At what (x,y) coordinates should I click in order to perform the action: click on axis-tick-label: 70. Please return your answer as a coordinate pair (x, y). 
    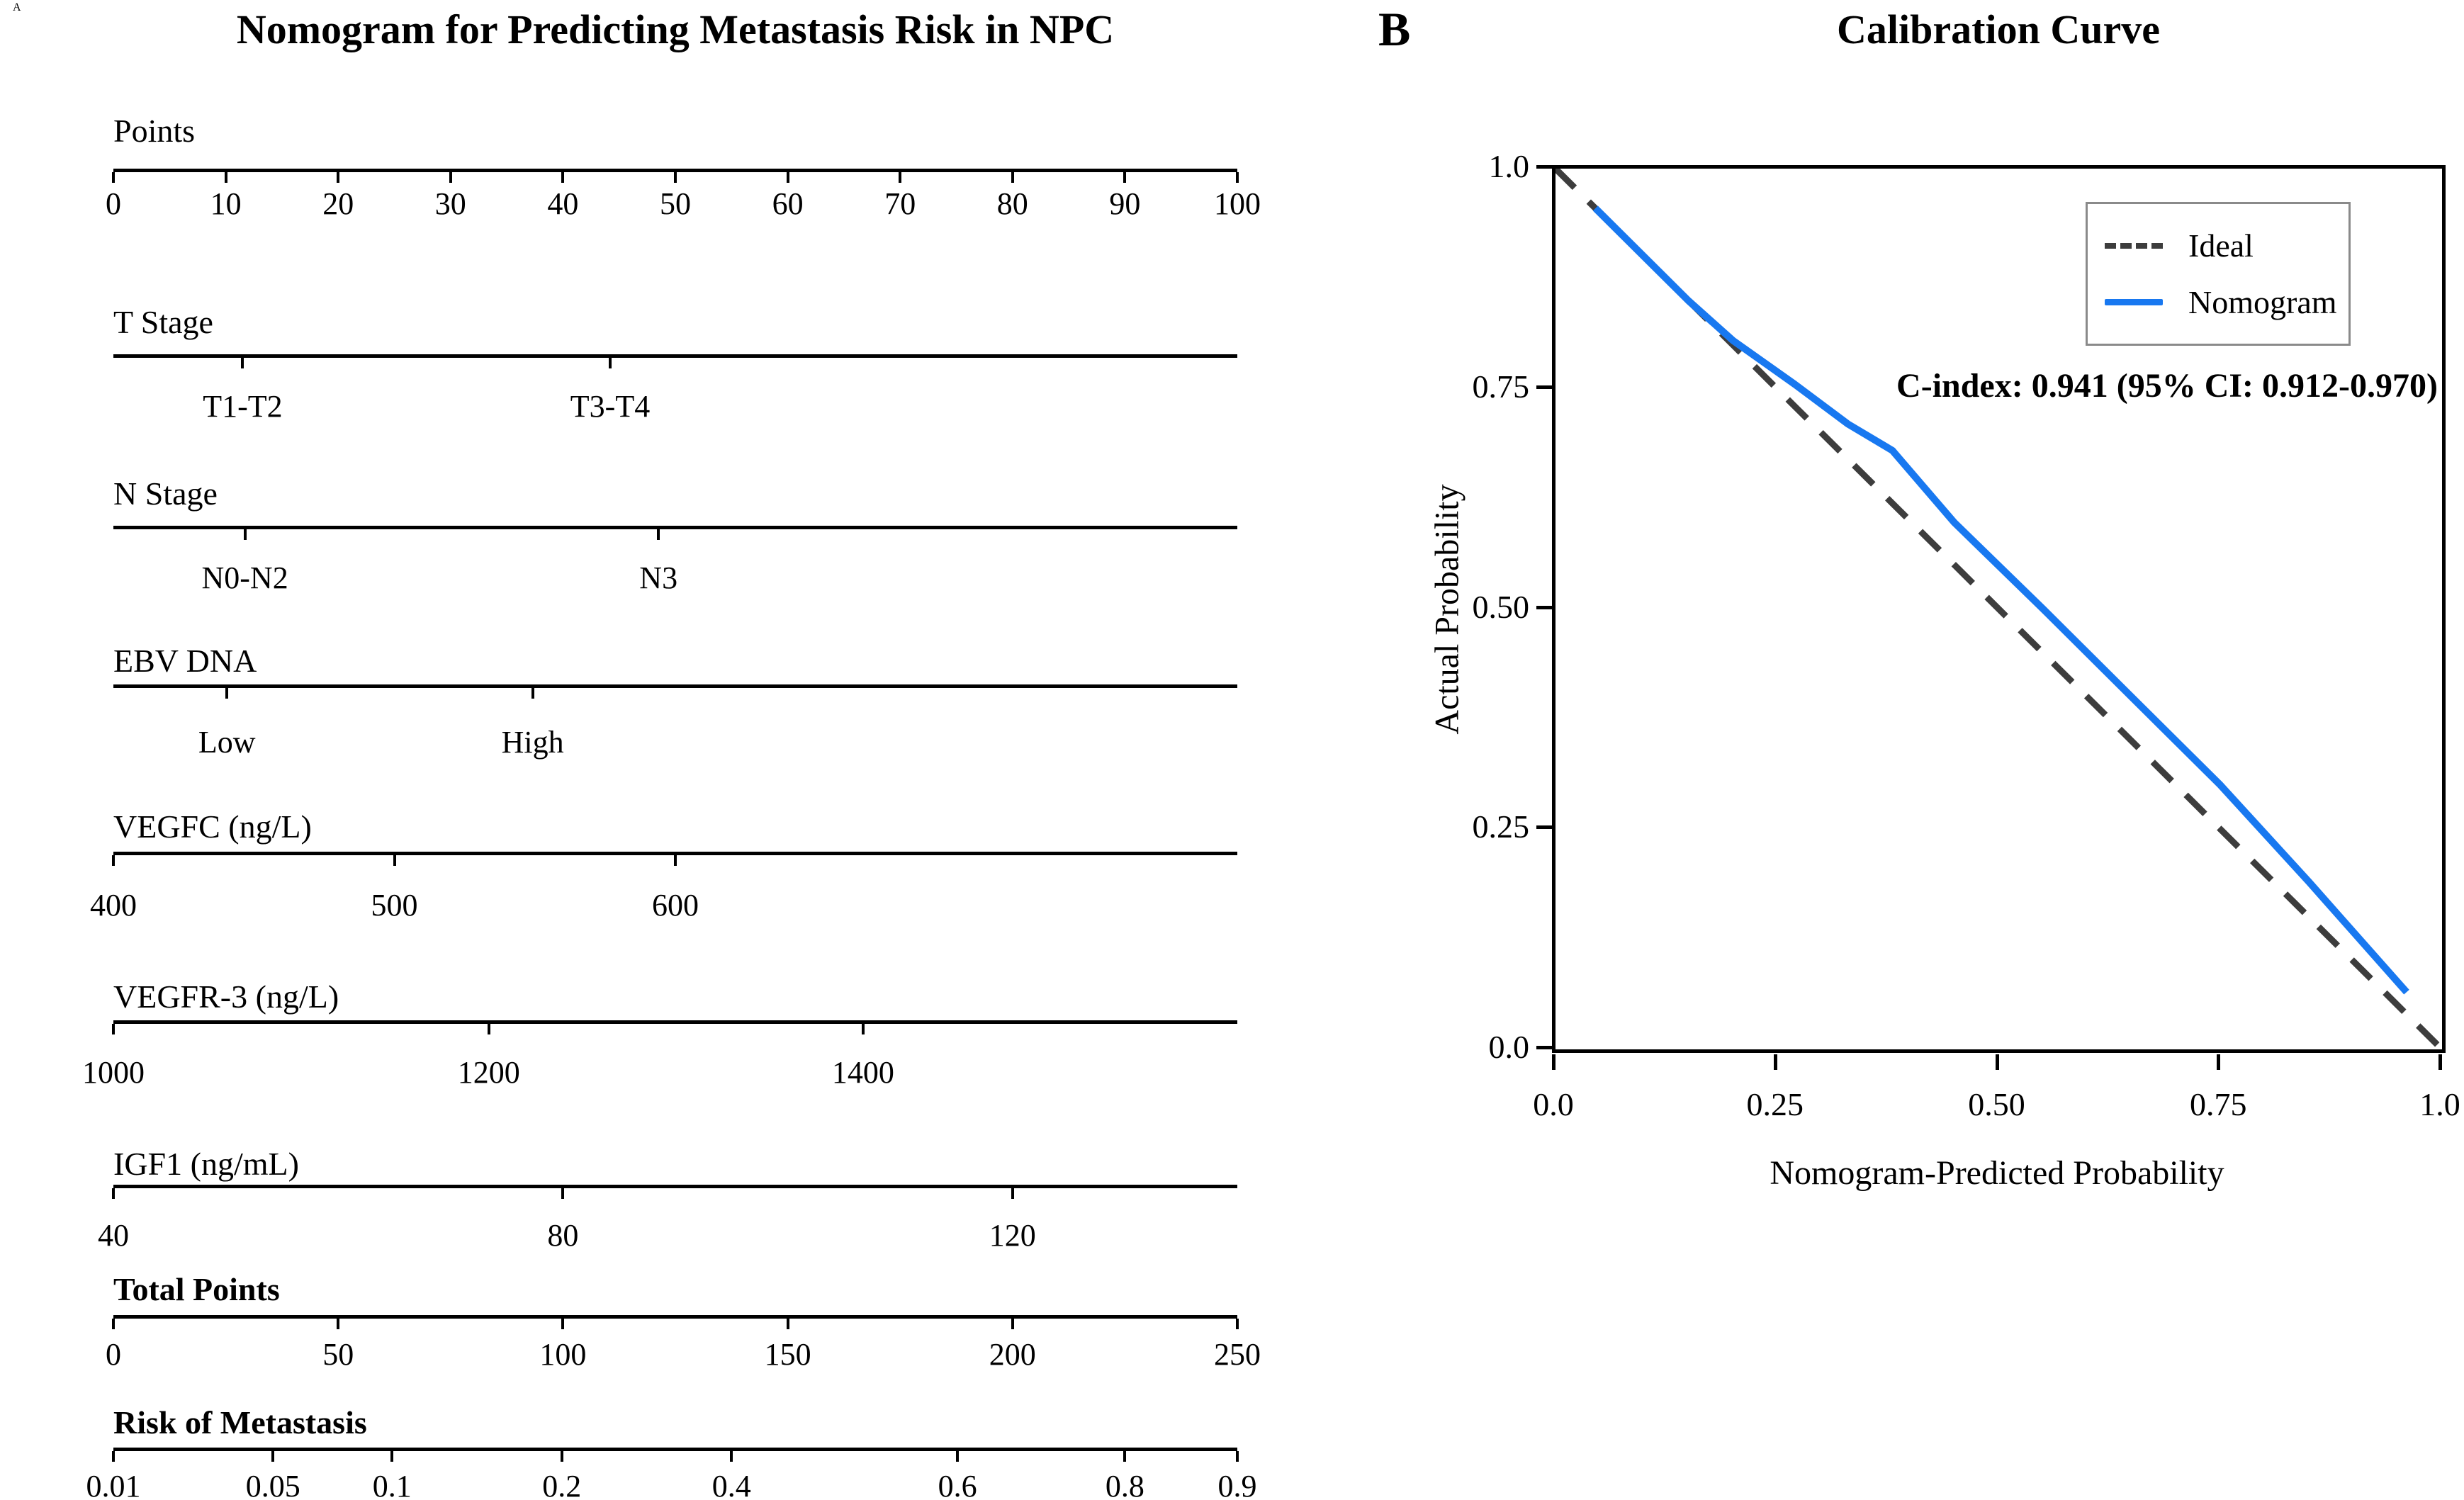
    Looking at the image, I should click on (900, 203).